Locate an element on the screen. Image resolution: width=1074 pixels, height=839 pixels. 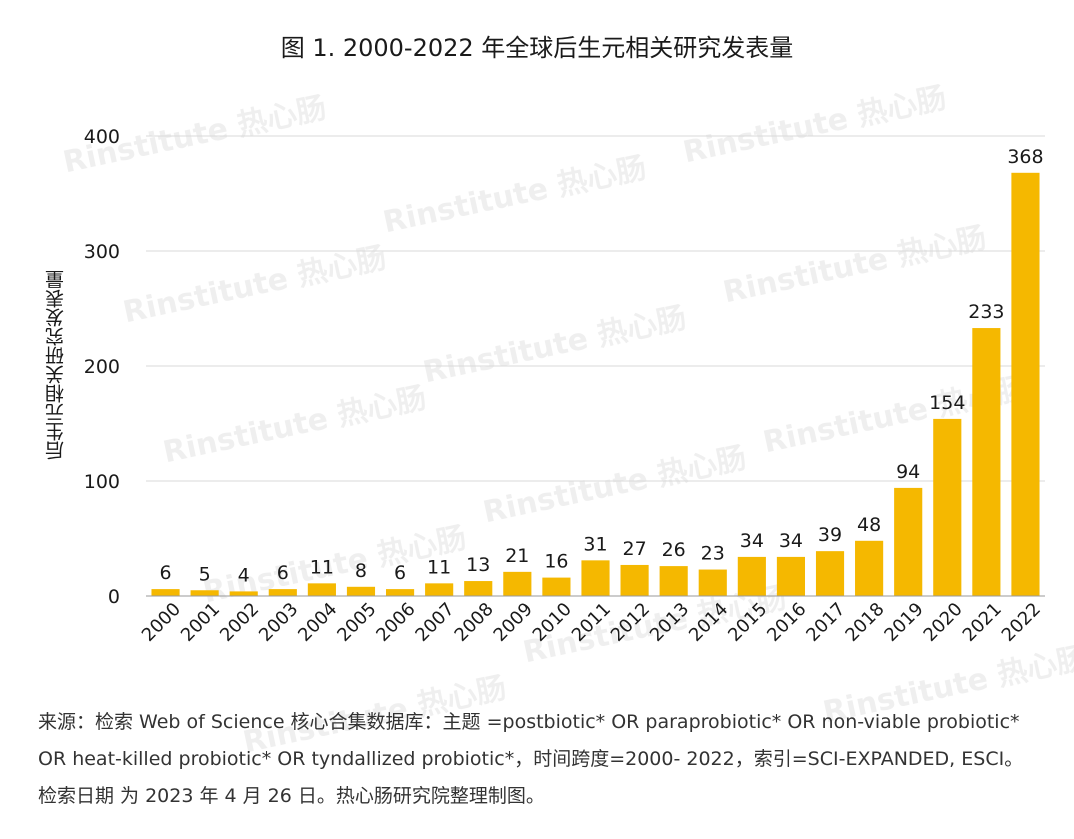
x-tick-label: 2019 is located at coordinates (903, 622).